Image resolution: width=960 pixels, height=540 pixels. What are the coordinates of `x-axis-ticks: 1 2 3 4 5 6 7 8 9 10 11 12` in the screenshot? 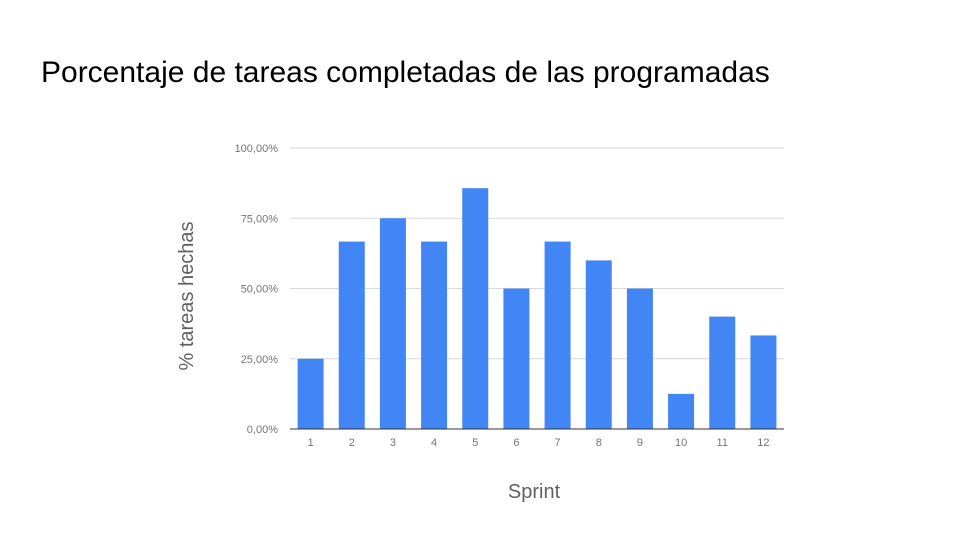 It's located at (539, 443).